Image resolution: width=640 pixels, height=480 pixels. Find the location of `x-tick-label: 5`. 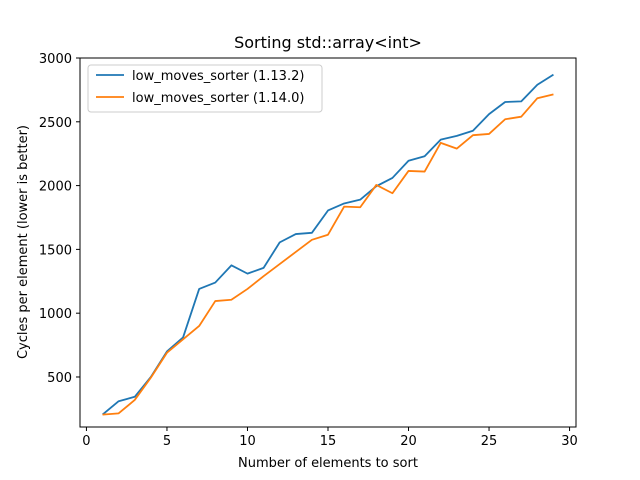

x-tick-label: 5 is located at coordinates (167, 441).